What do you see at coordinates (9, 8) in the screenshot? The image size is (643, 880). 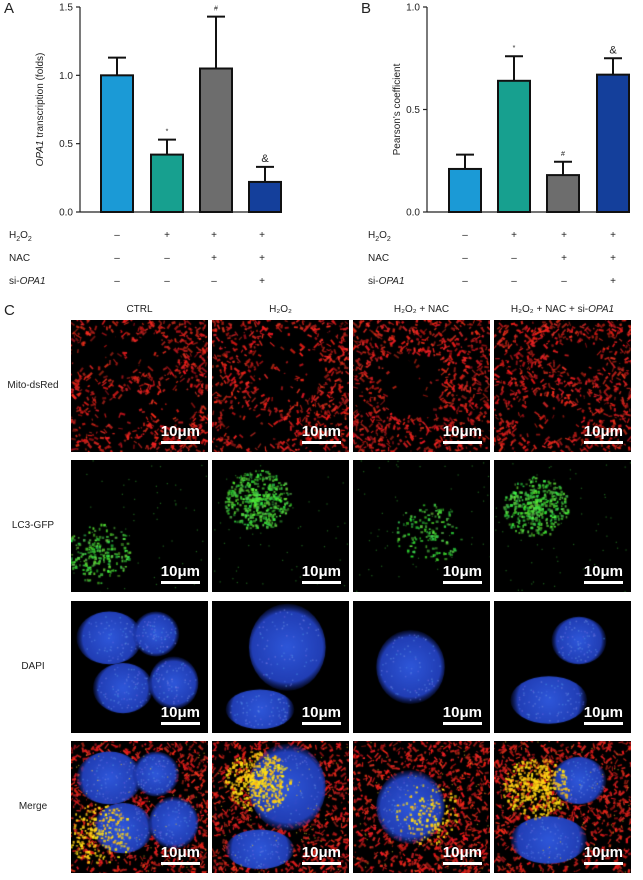 I see `panel-letter-a: A` at bounding box center [9, 8].